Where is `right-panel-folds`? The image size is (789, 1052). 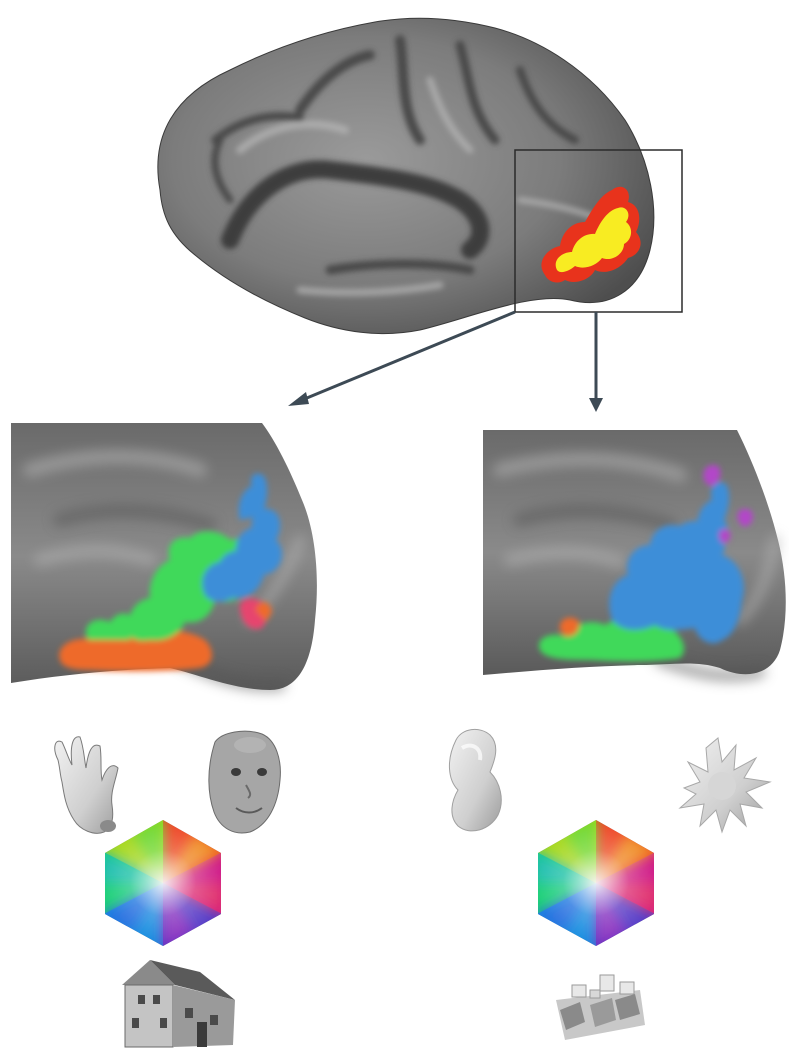 right-panel-folds is located at coordinates (636, 538).